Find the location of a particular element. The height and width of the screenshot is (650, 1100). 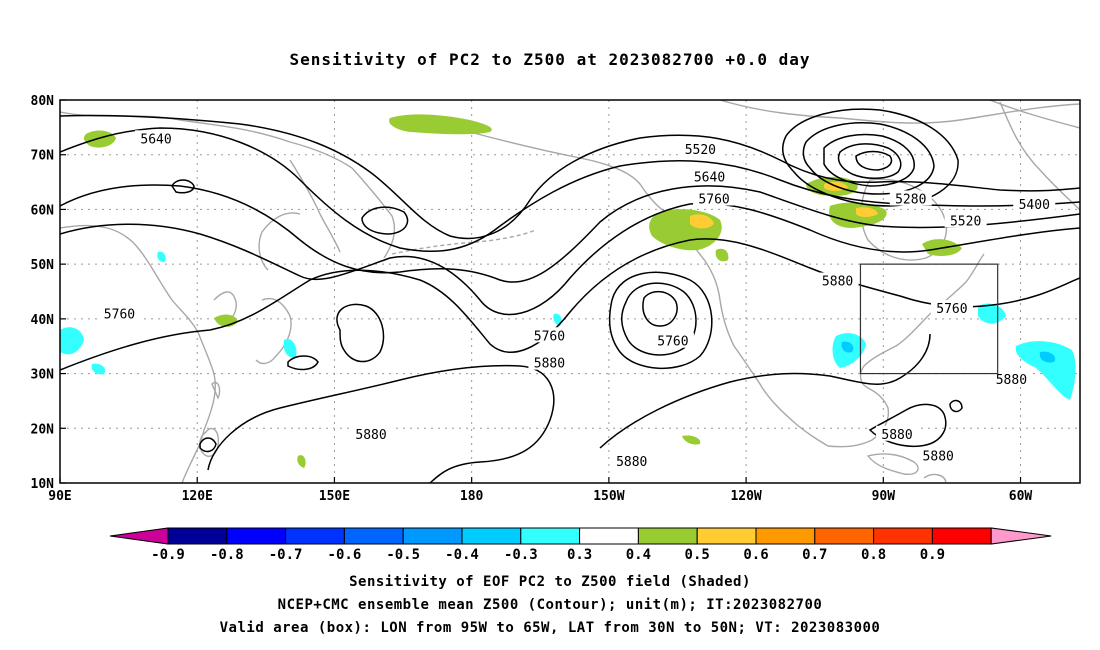

colorbar-label: -0.3 is located at coordinates (521, 555).